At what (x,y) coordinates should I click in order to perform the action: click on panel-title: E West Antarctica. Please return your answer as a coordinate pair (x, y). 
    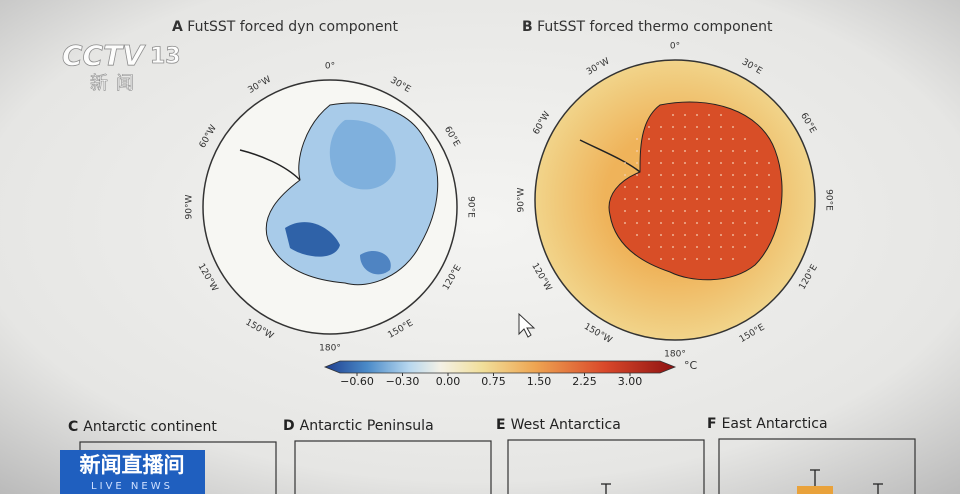
    Looking at the image, I should click on (558, 425).